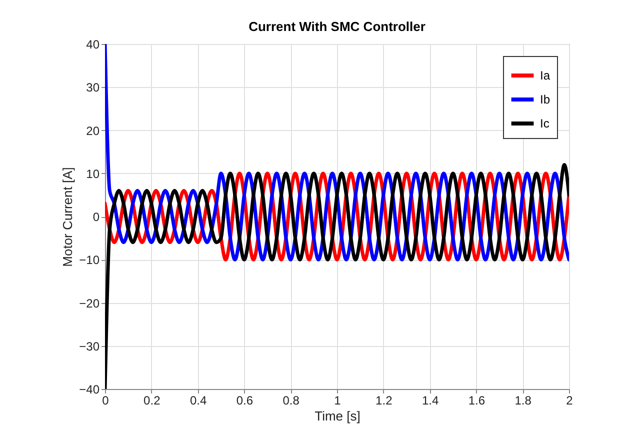  I want to click on y-tick-label: 40, so click(93, 45).